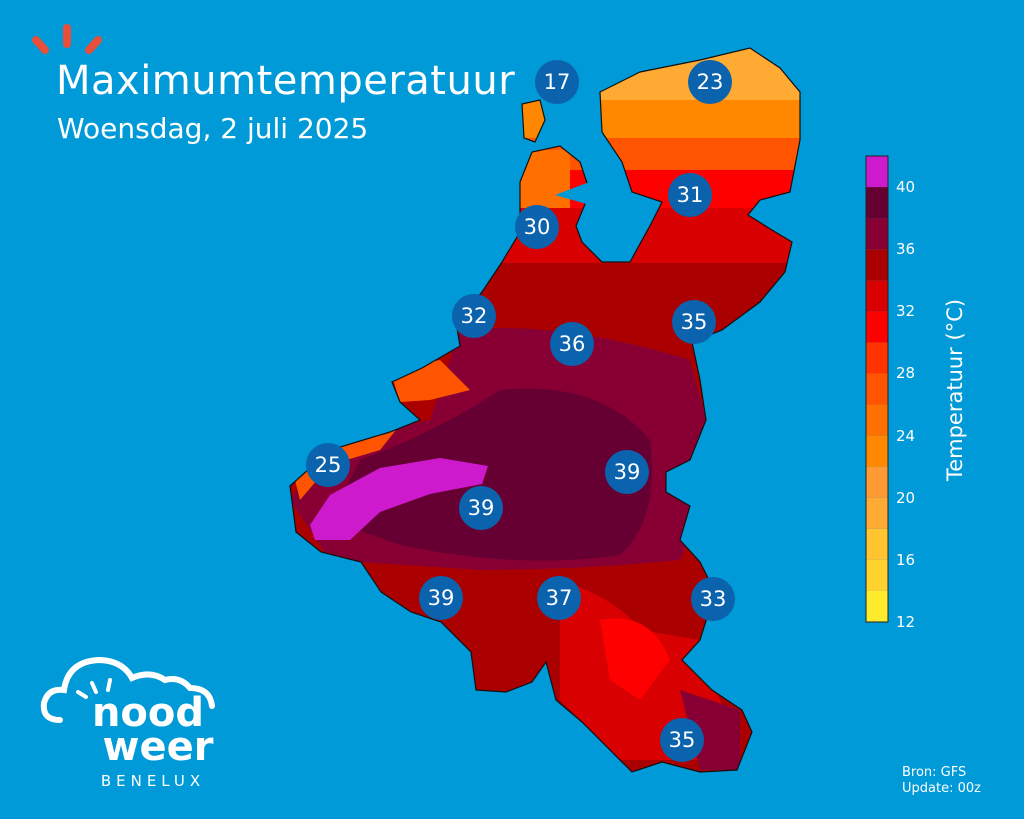 The width and height of the screenshot is (1024, 819). I want to click on station-temperature: 31, so click(690, 195).